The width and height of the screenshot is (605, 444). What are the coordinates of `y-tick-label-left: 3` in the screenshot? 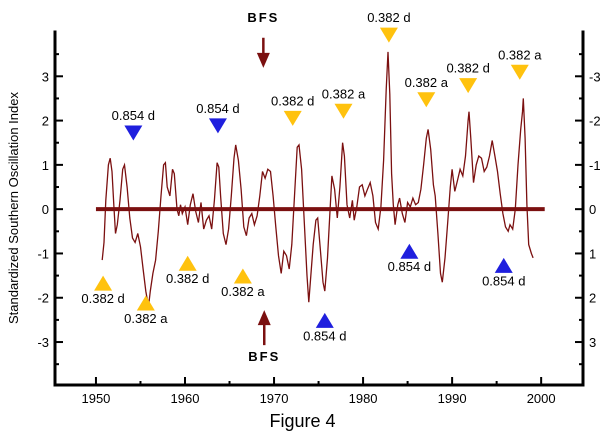 It's located at (45, 76).